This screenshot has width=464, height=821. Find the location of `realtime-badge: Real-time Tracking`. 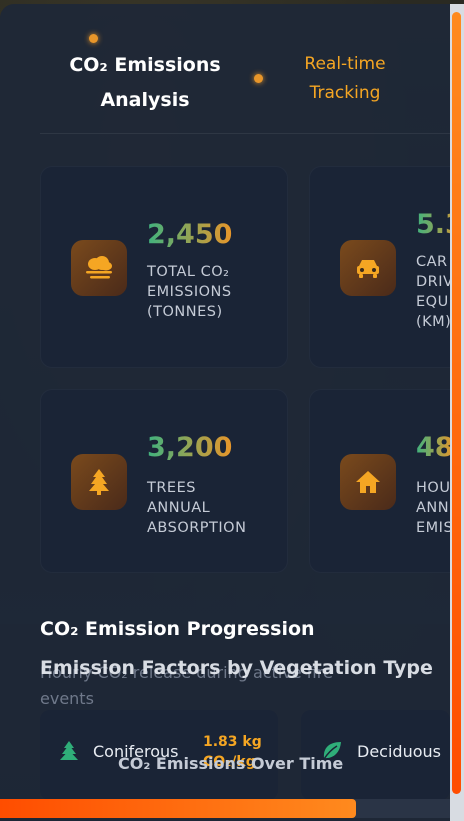

realtime-badge: Real-time Tracking is located at coordinates (345, 79).